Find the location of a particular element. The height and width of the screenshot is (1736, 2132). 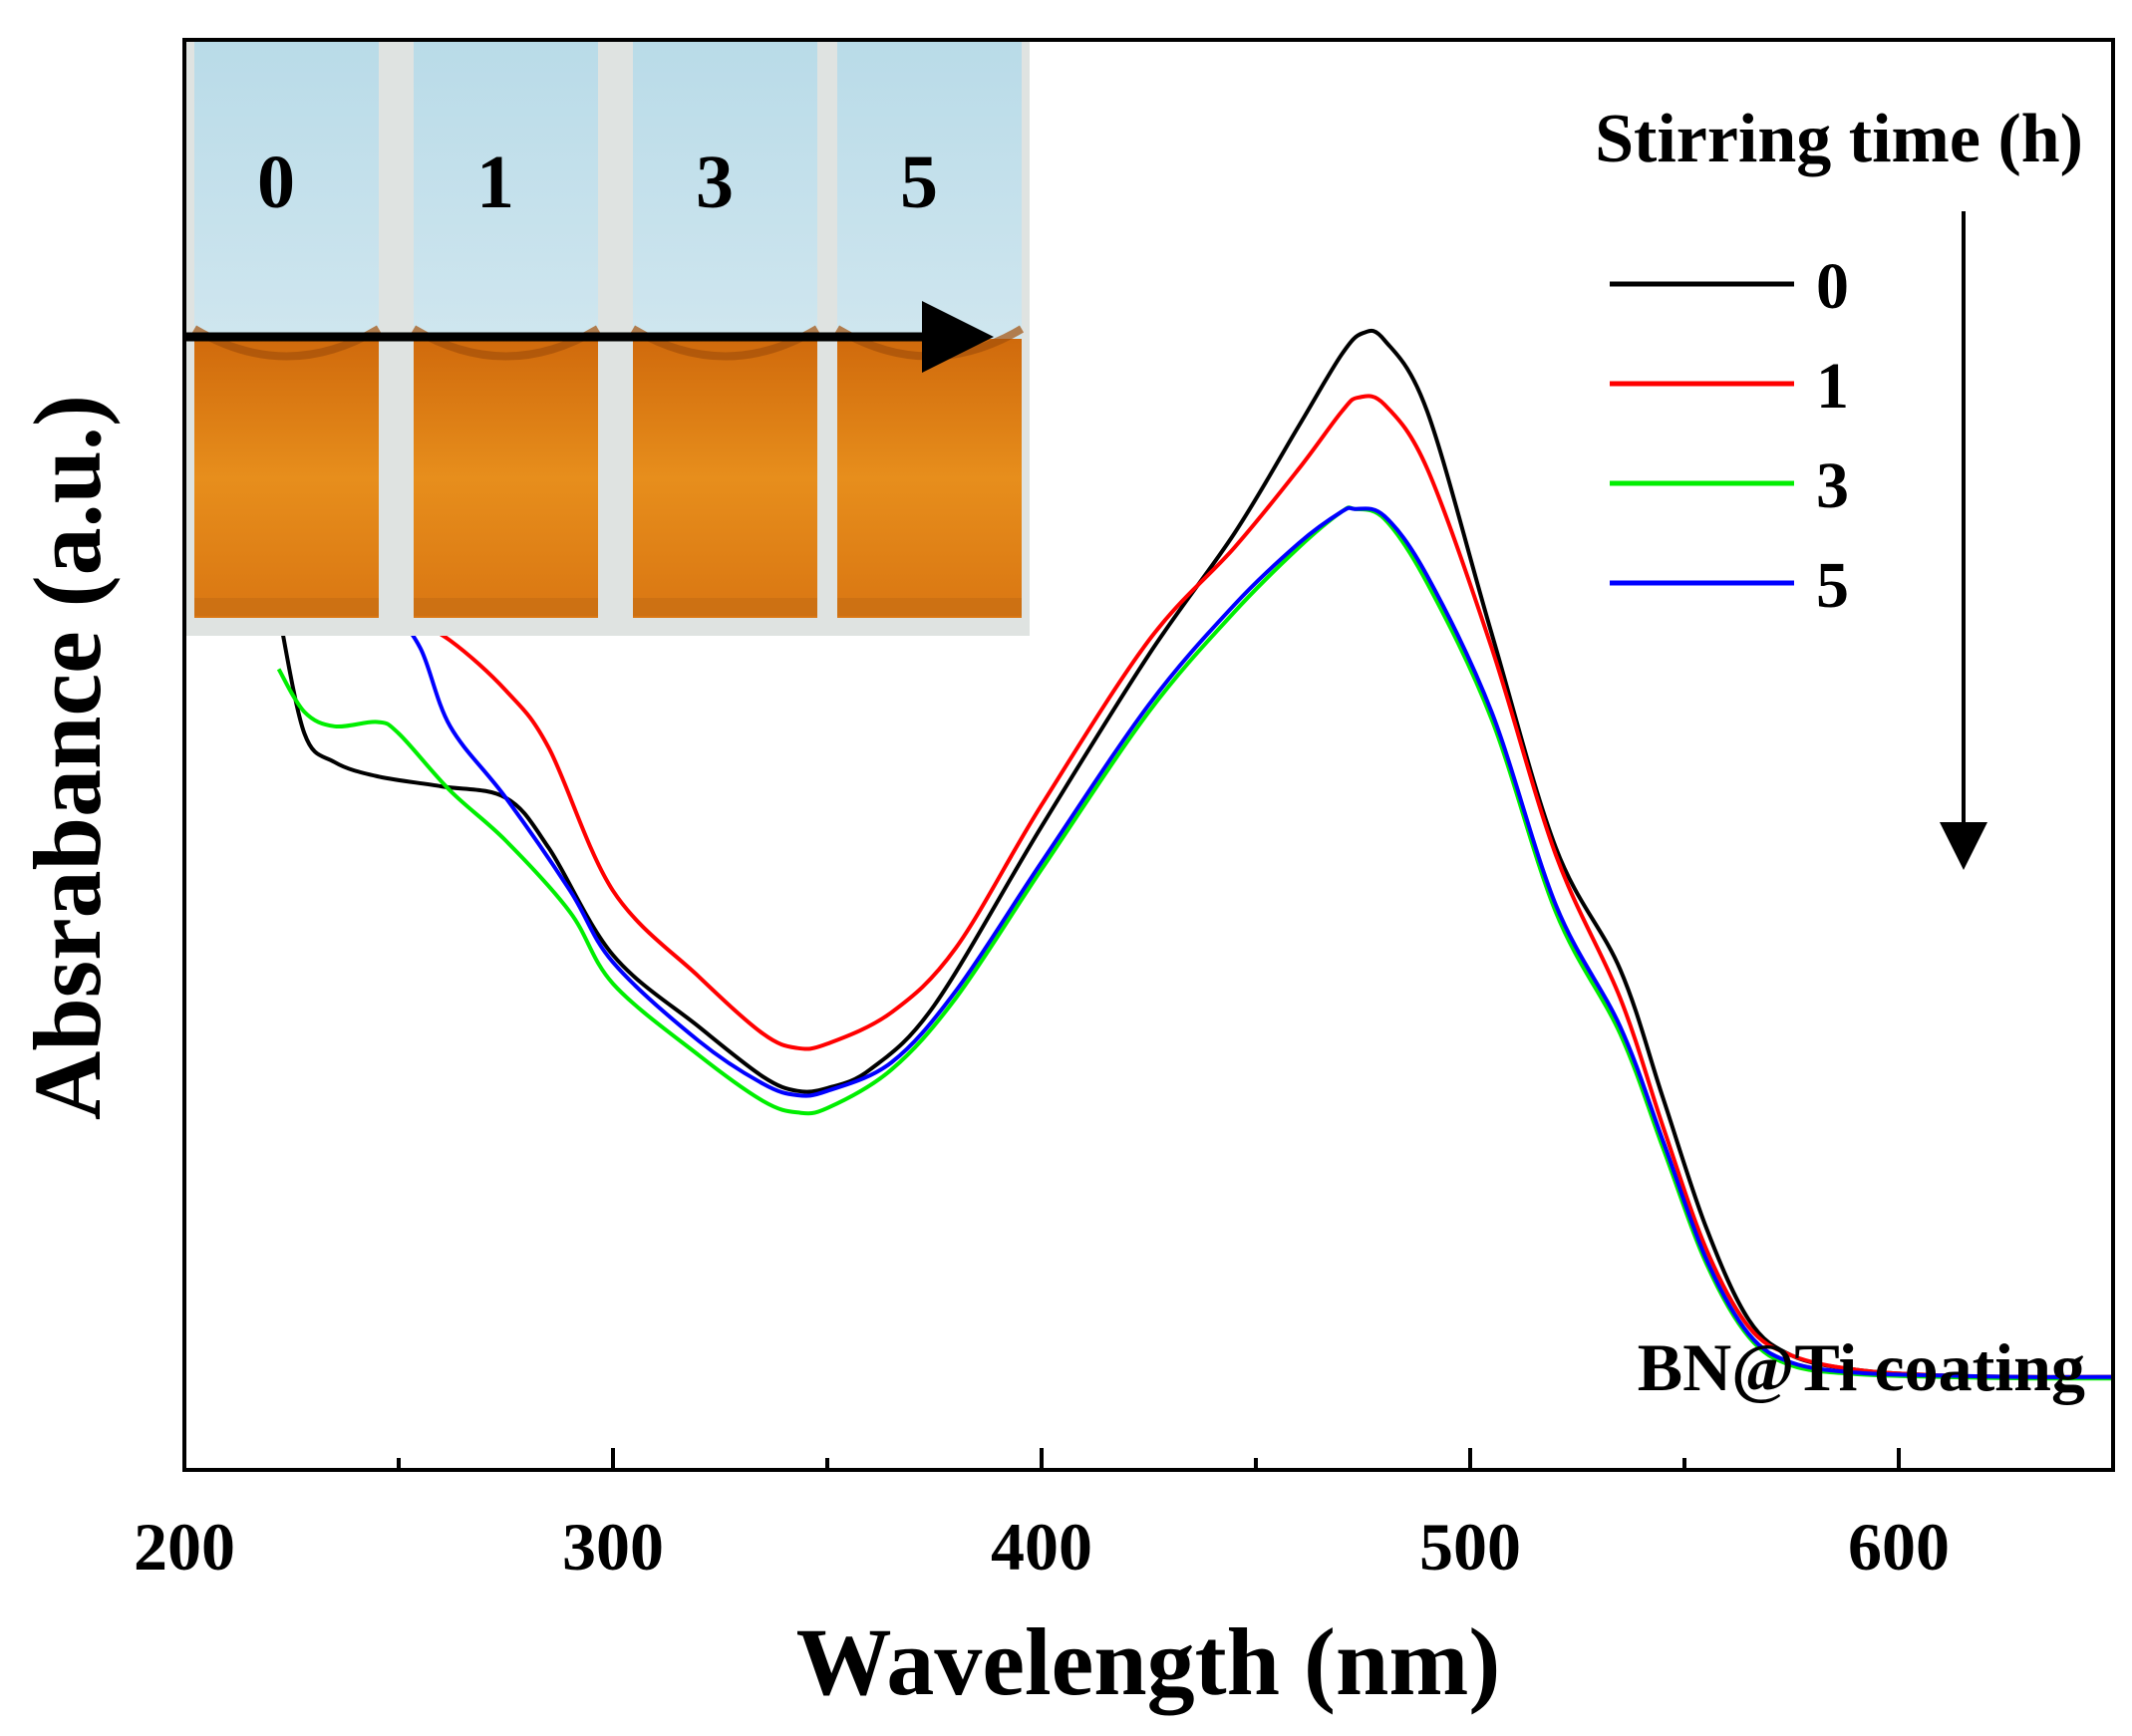

legend-label-3: 3 is located at coordinates (1833, 485).